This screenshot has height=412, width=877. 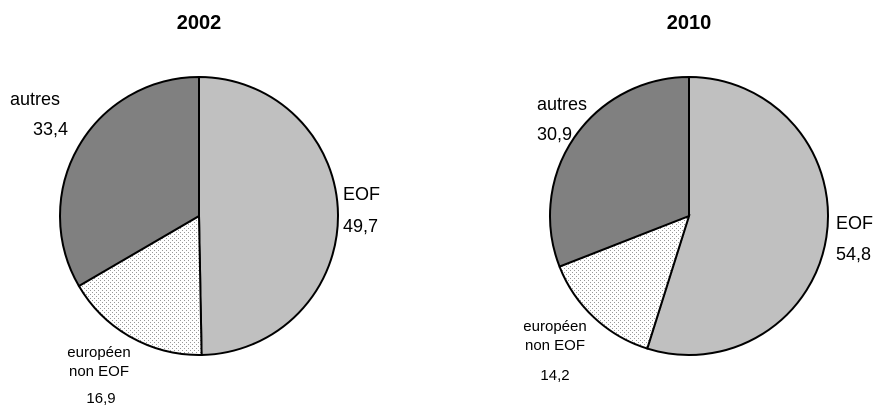 What do you see at coordinates (361, 226) in the screenshot?
I see `slice-value: 49,7` at bounding box center [361, 226].